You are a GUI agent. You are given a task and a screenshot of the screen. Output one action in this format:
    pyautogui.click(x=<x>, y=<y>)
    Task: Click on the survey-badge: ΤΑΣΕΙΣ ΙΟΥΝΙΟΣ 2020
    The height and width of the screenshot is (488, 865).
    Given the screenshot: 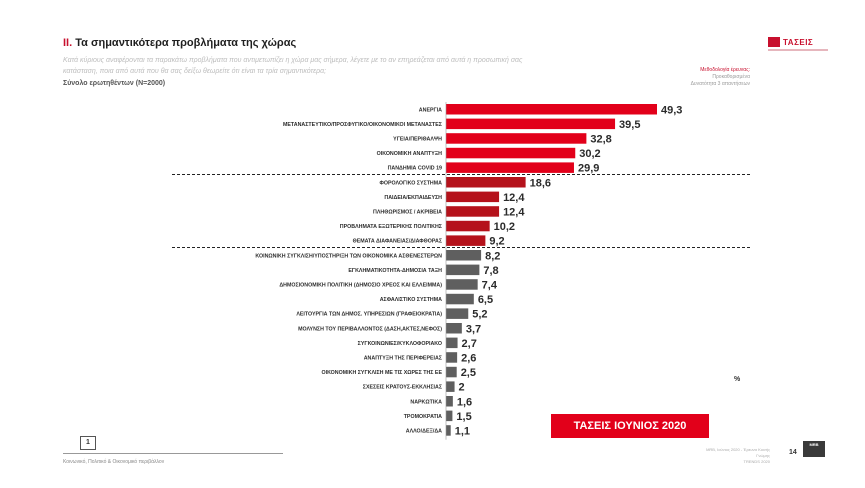 What is the action you would take?
    pyautogui.click(x=630, y=426)
    